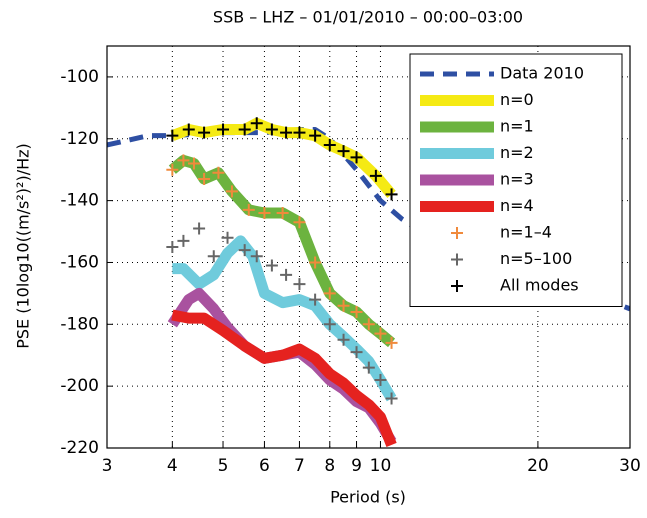  What do you see at coordinates (517, 179) in the screenshot?
I see `legend-label: n=3` at bounding box center [517, 179].